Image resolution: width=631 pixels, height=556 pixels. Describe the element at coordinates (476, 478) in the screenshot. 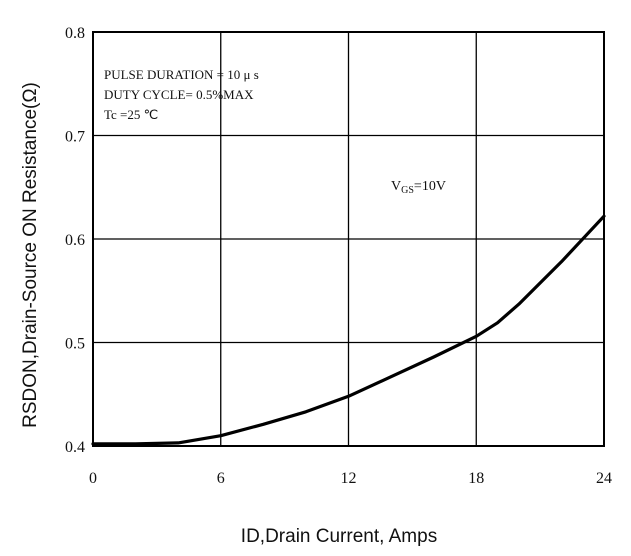

I see `x-tick-label: 18` at that location.